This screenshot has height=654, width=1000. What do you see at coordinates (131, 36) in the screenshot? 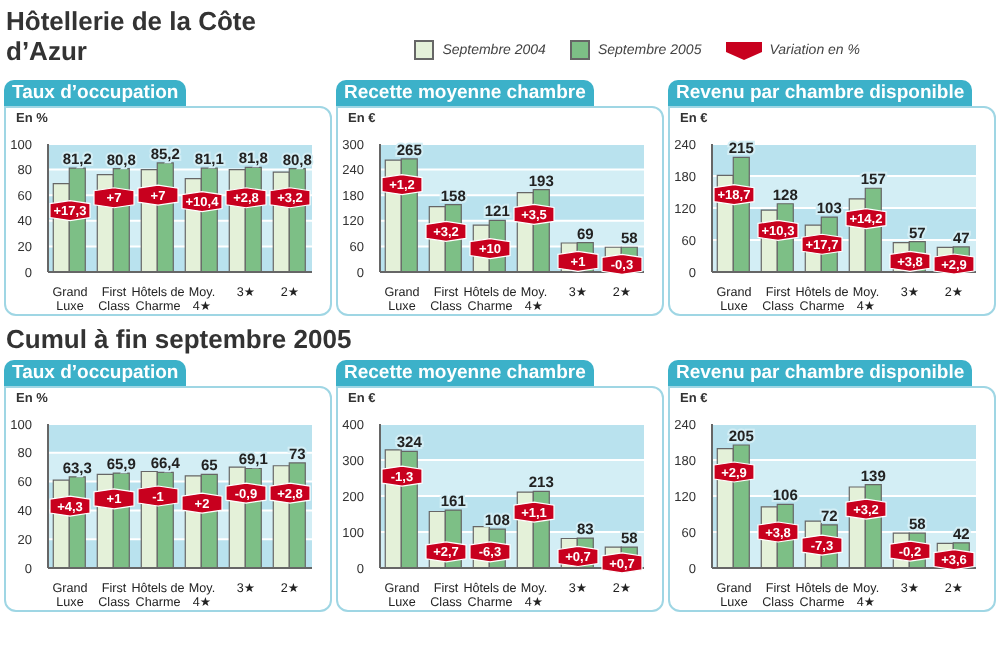
I see `text: Hôtellerie de la Côte d’Azur` at bounding box center [131, 36].